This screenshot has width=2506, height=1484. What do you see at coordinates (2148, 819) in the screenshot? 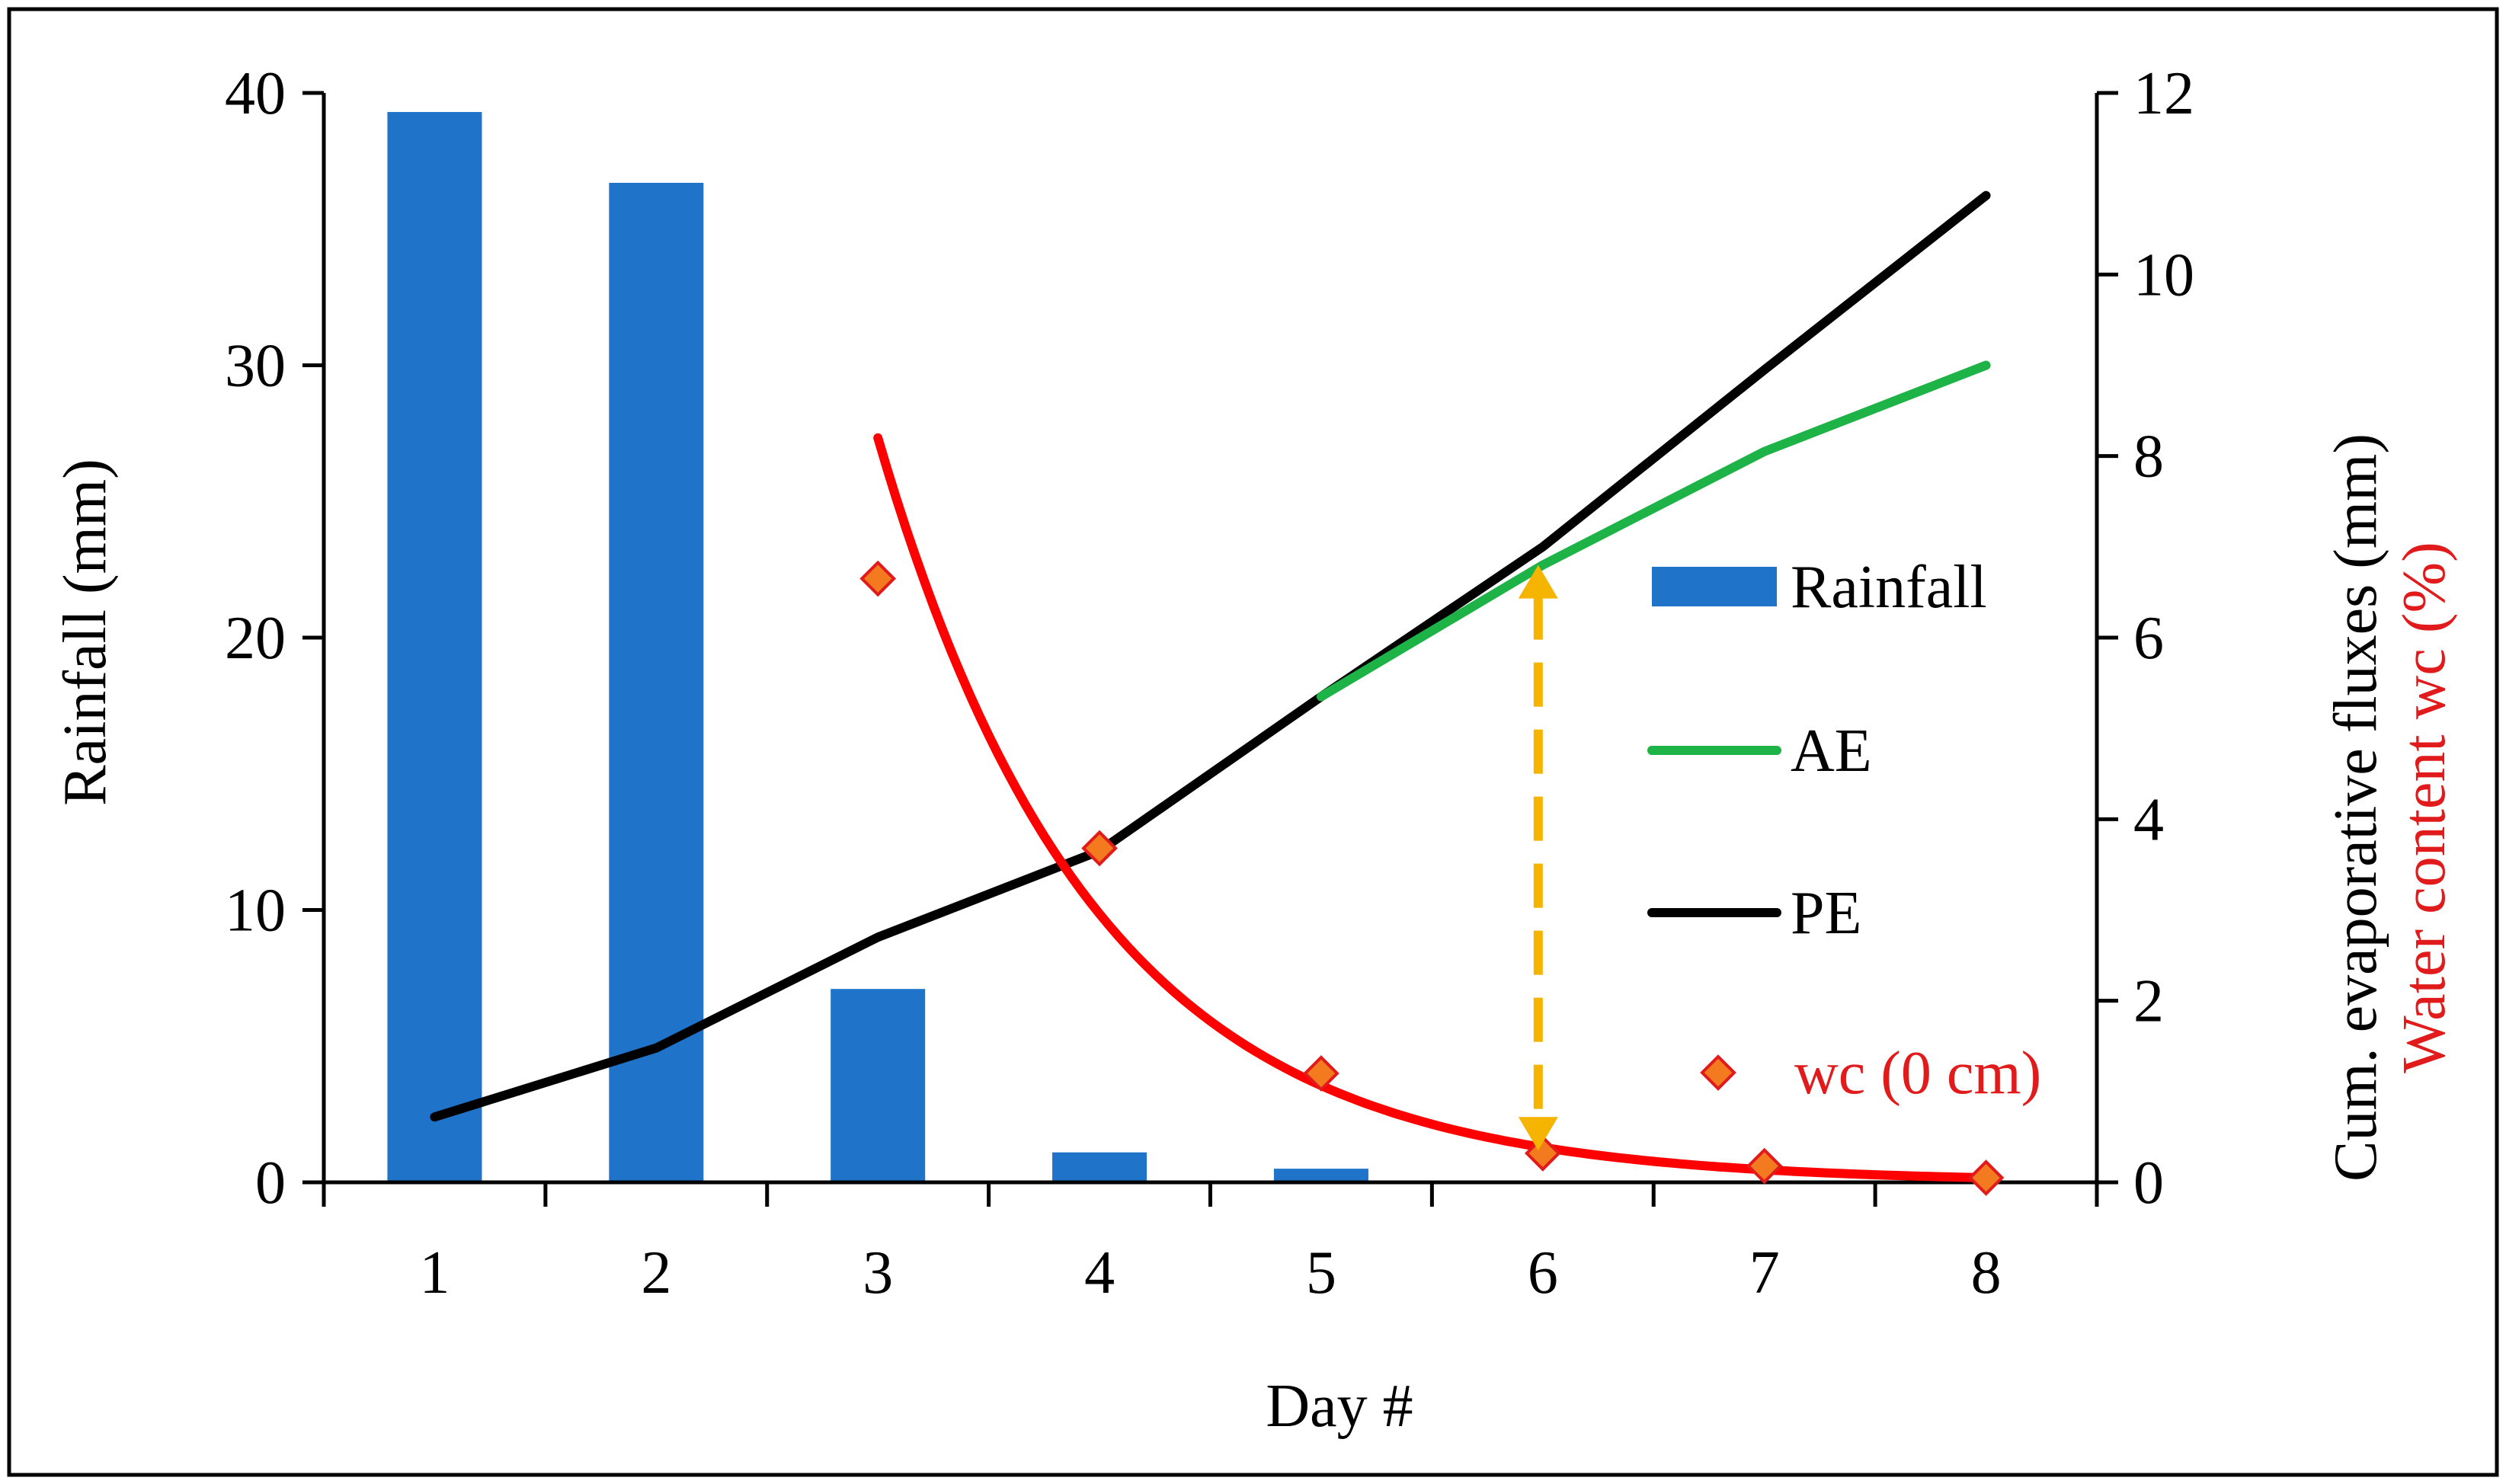
I see `y-right-tick-label-4: 4` at bounding box center [2148, 819].